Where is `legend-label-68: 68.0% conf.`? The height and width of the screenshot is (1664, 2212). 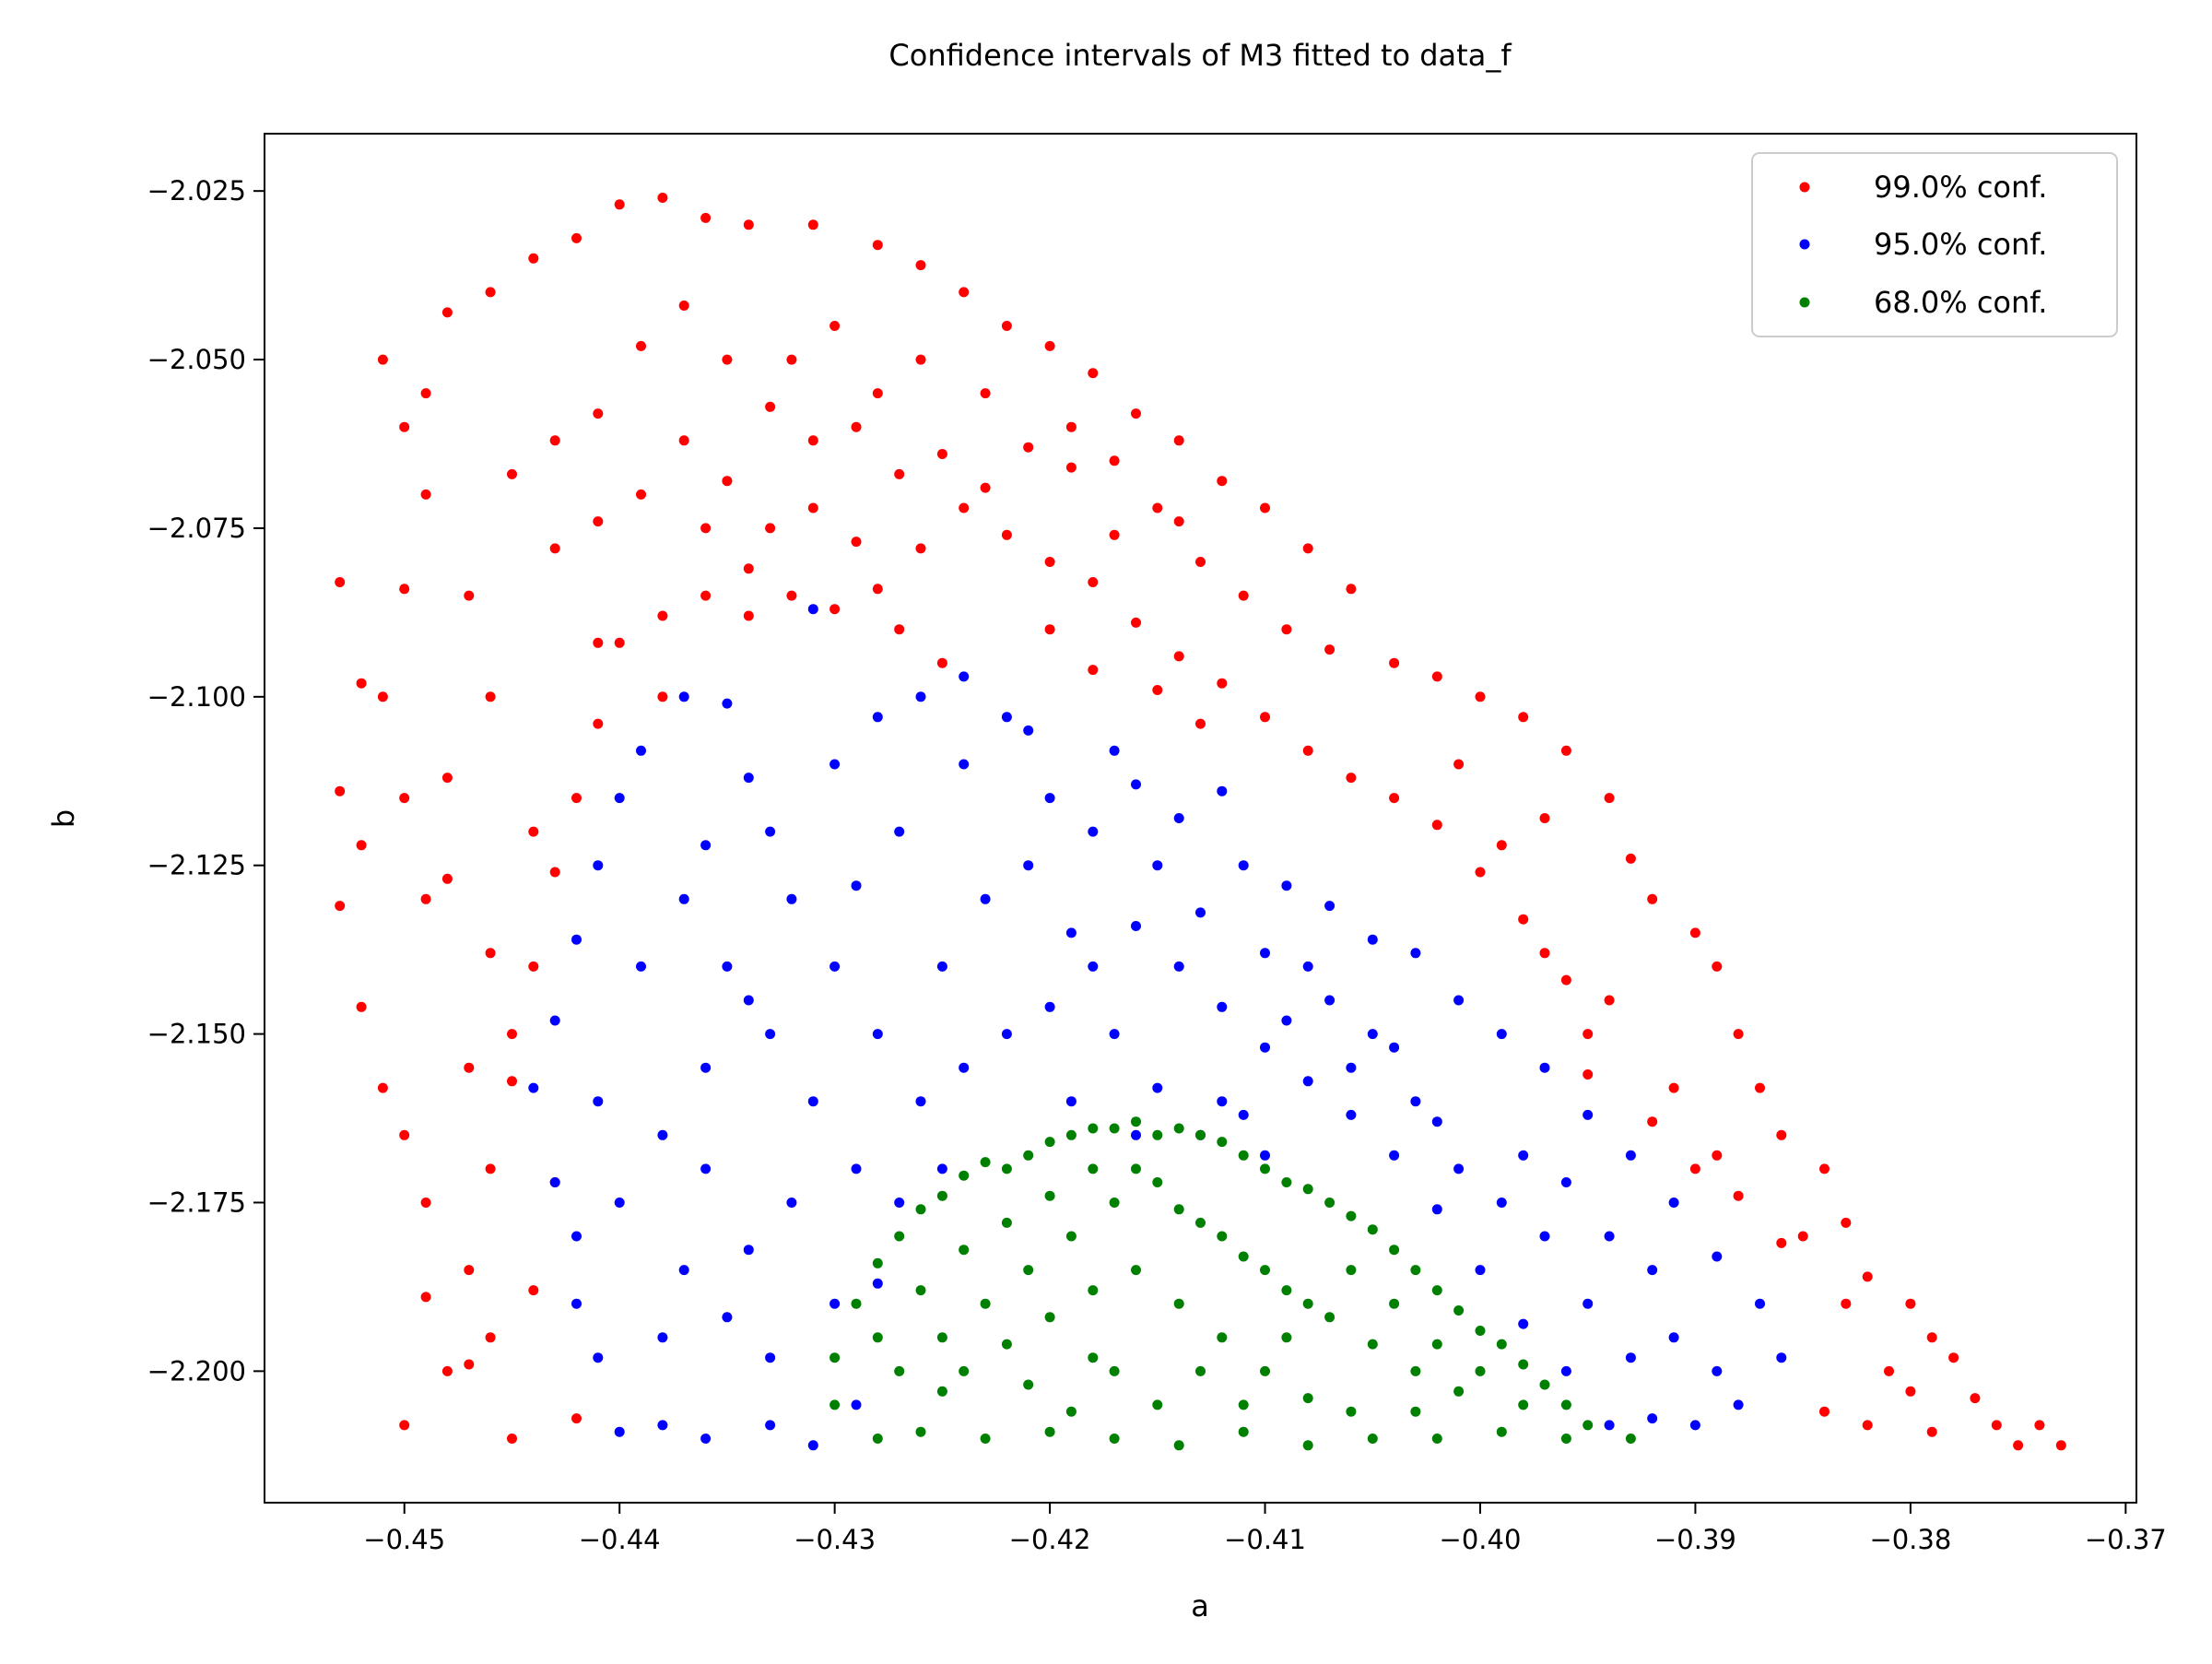
legend-label-68: 68.0% conf. is located at coordinates (1960, 302).